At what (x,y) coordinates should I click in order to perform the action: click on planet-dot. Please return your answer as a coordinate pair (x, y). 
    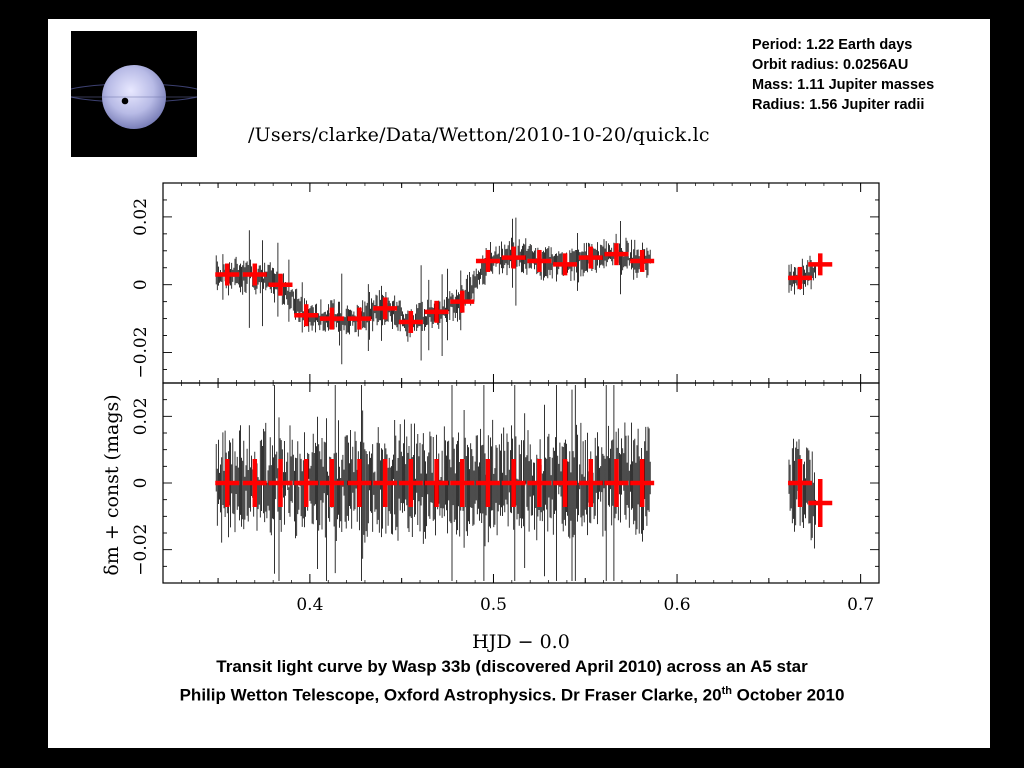
    Looking at the image, I should click on (125, 101).